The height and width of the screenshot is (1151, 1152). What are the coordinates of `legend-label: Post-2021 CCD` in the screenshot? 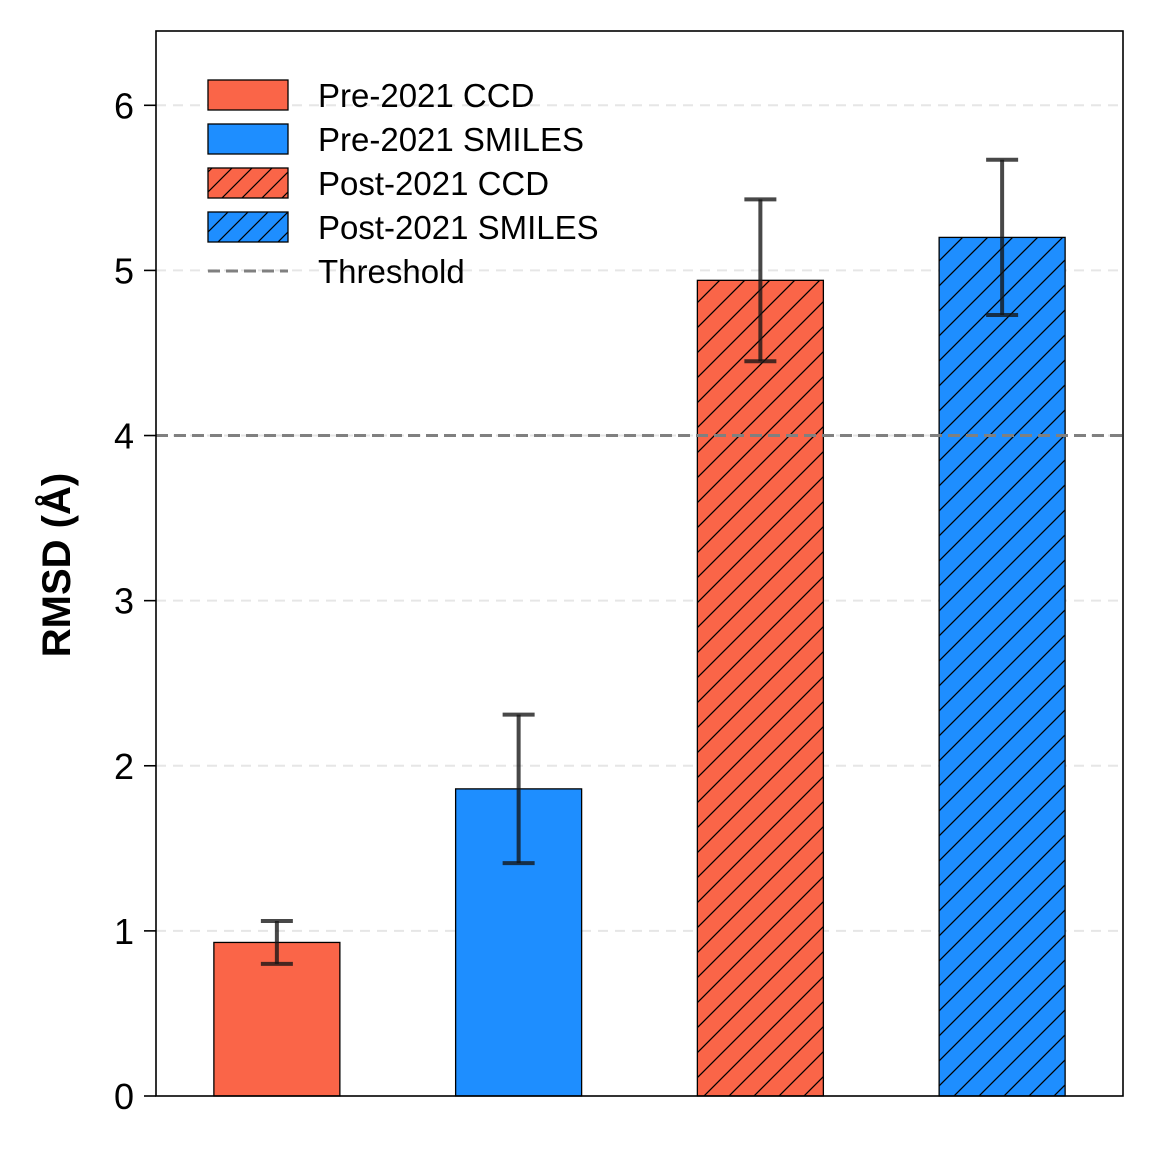 It's located at (433, 183).